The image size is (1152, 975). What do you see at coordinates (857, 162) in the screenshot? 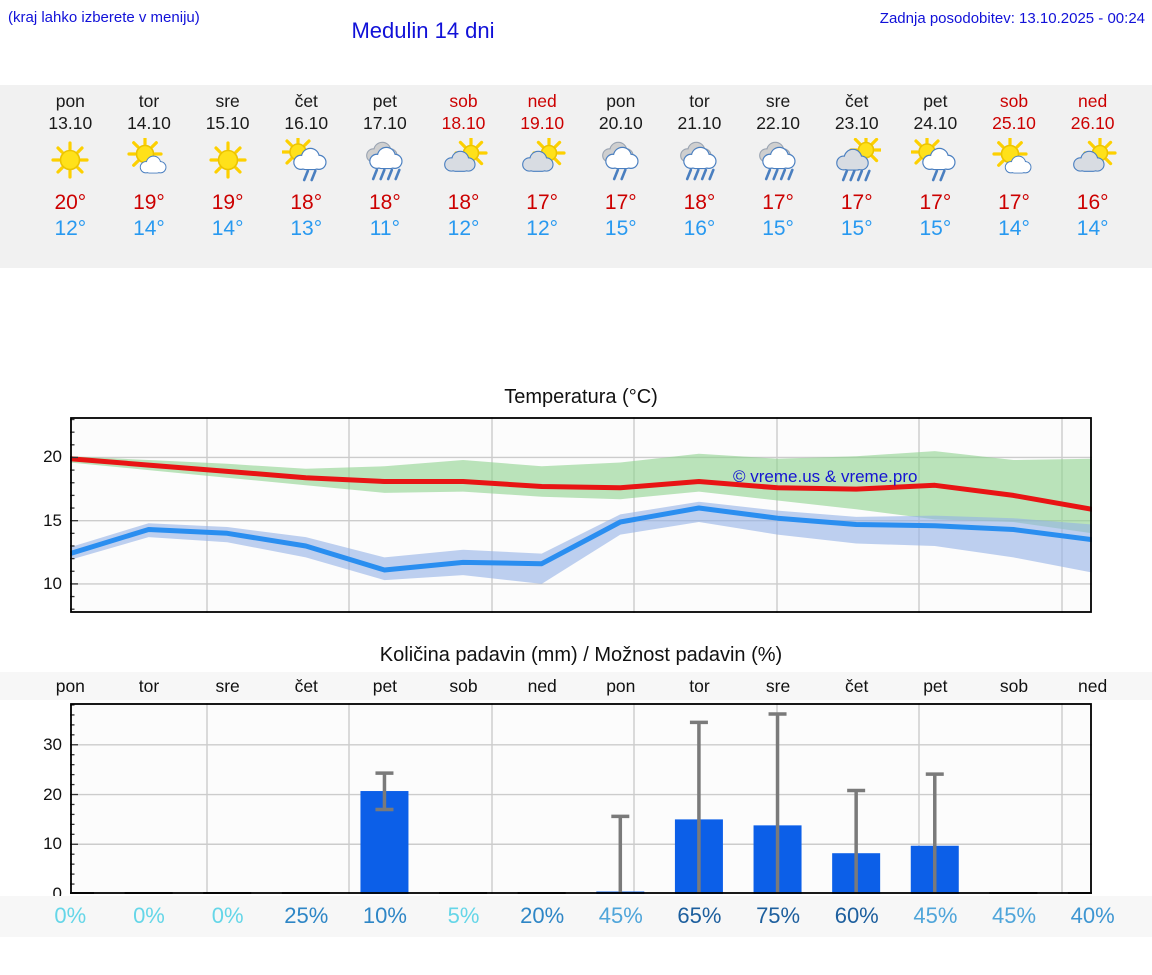
I see `weather-icon-sun-cloud-rain4` at bounding box center [857, 162].